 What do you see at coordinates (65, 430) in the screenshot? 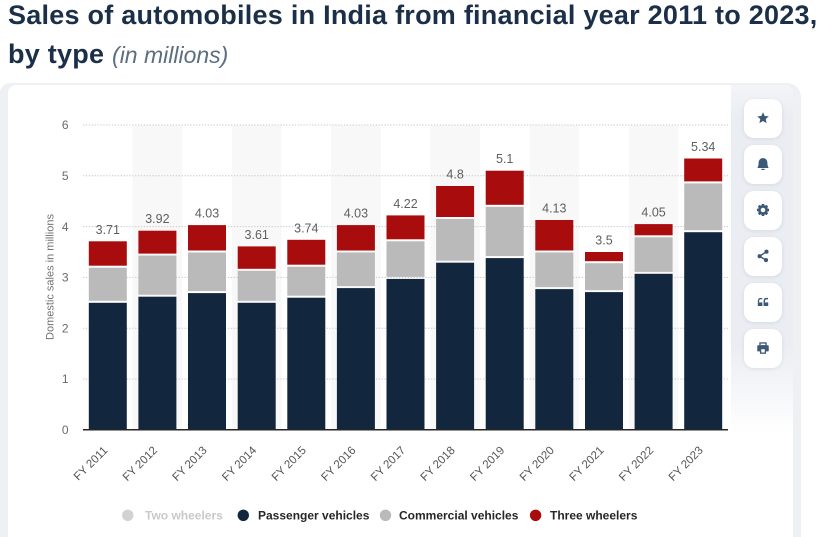
I see `svg-text: 0` at bounding box center [65, 430].